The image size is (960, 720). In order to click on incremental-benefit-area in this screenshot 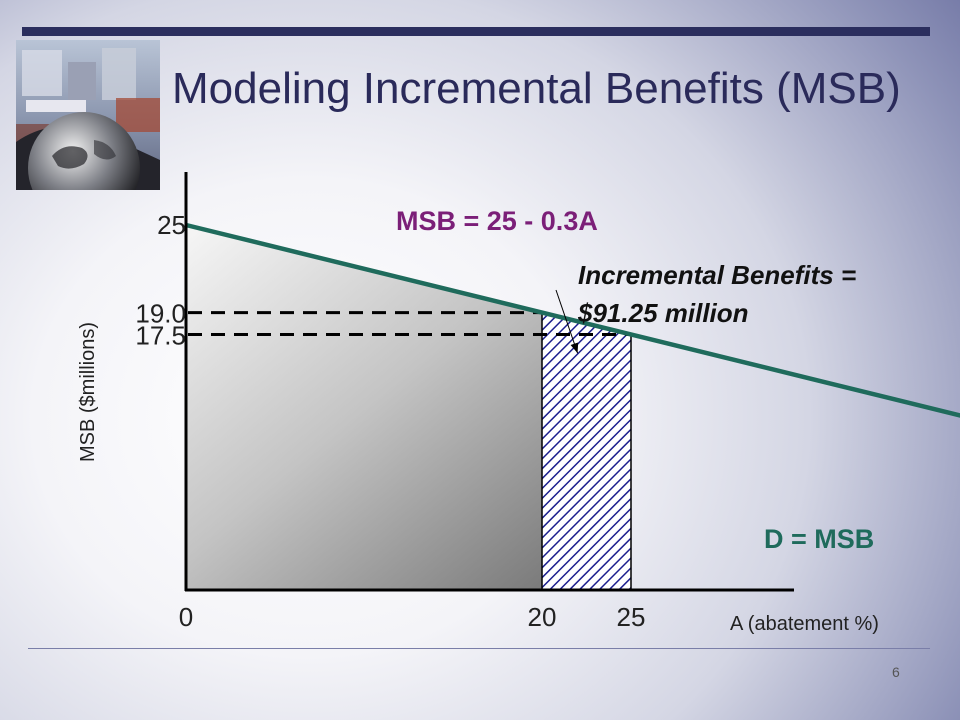, I will do `click(586, 451)`.